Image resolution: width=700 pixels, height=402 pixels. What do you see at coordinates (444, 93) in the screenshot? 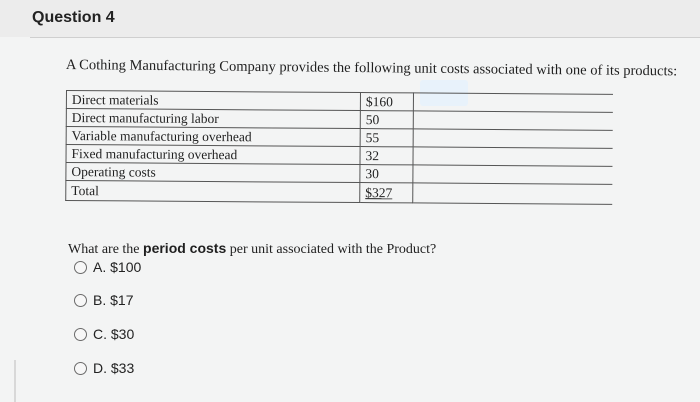
I see `selection-highlight` at bounding box center [444, 93].